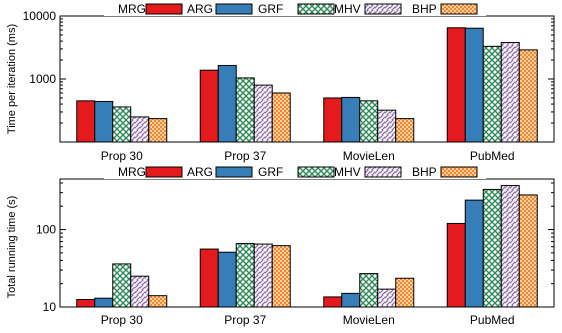 Image resolution: width=562 pixels, height=333 pixels. What do you see at coordinates (46, 230) in the screenshot?
I see `y-tick-label: 100` at bounding box center [46, 230].